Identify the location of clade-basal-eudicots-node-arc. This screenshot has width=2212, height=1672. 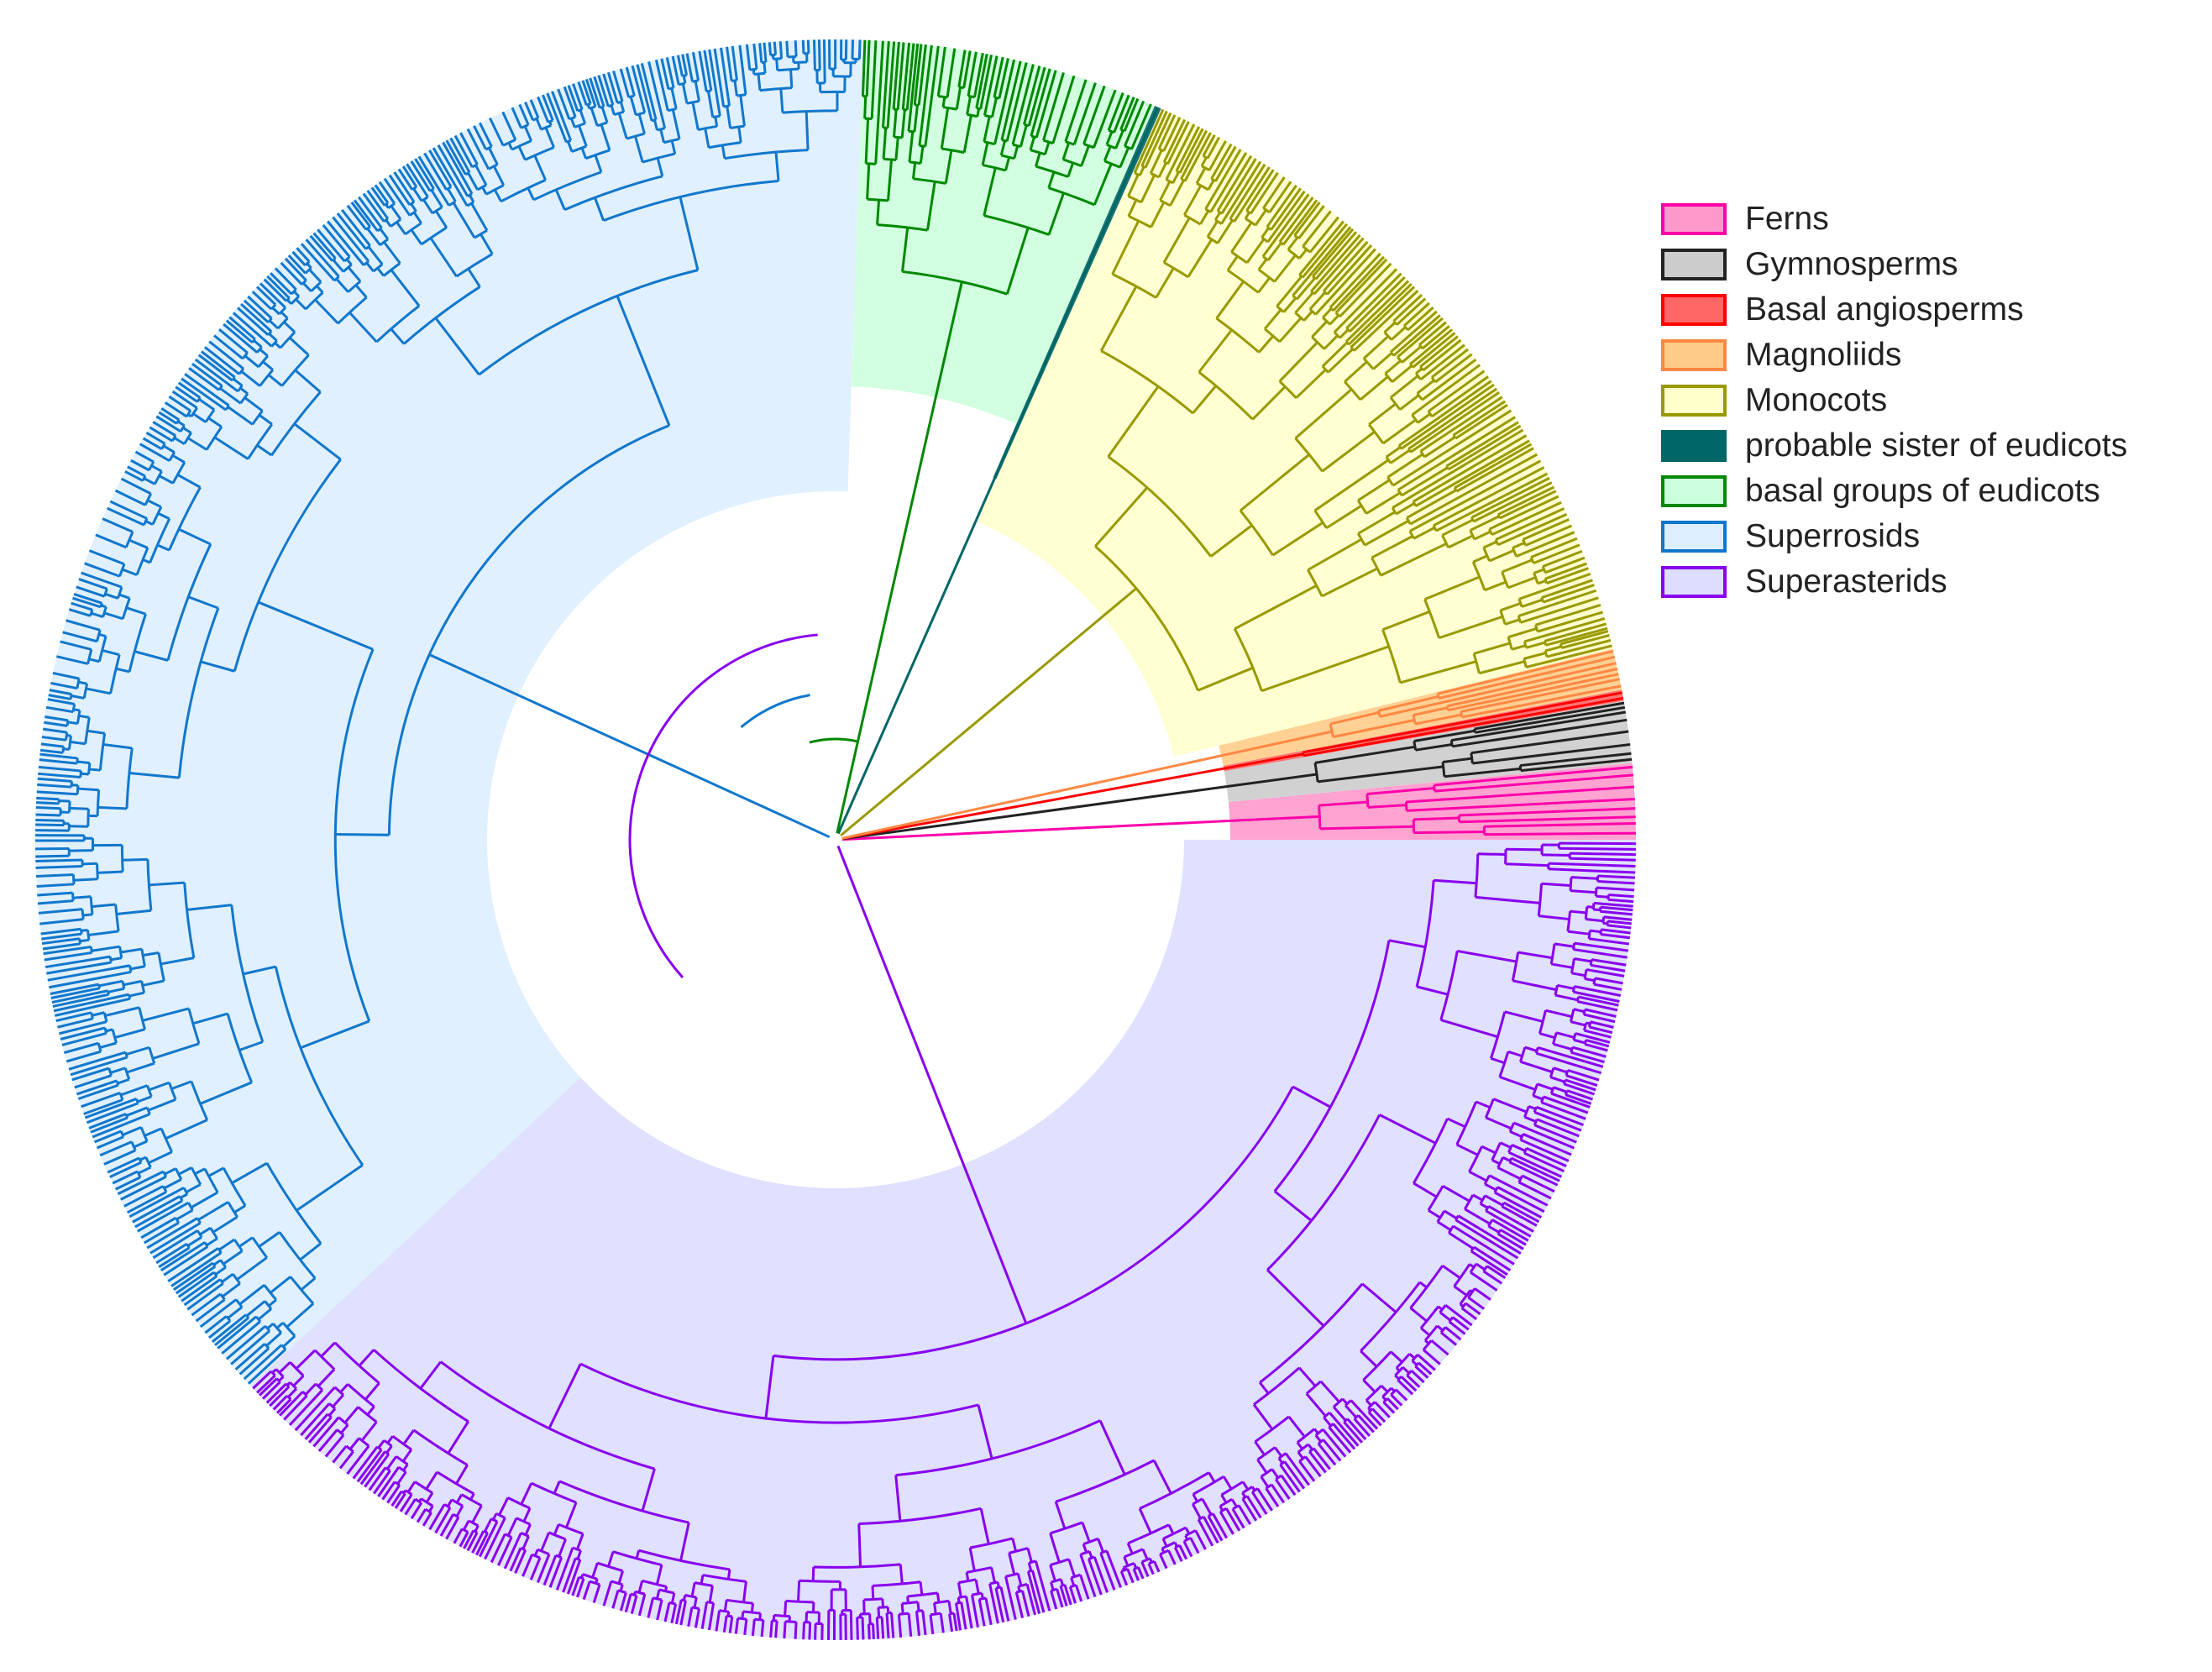
(1072, 197).